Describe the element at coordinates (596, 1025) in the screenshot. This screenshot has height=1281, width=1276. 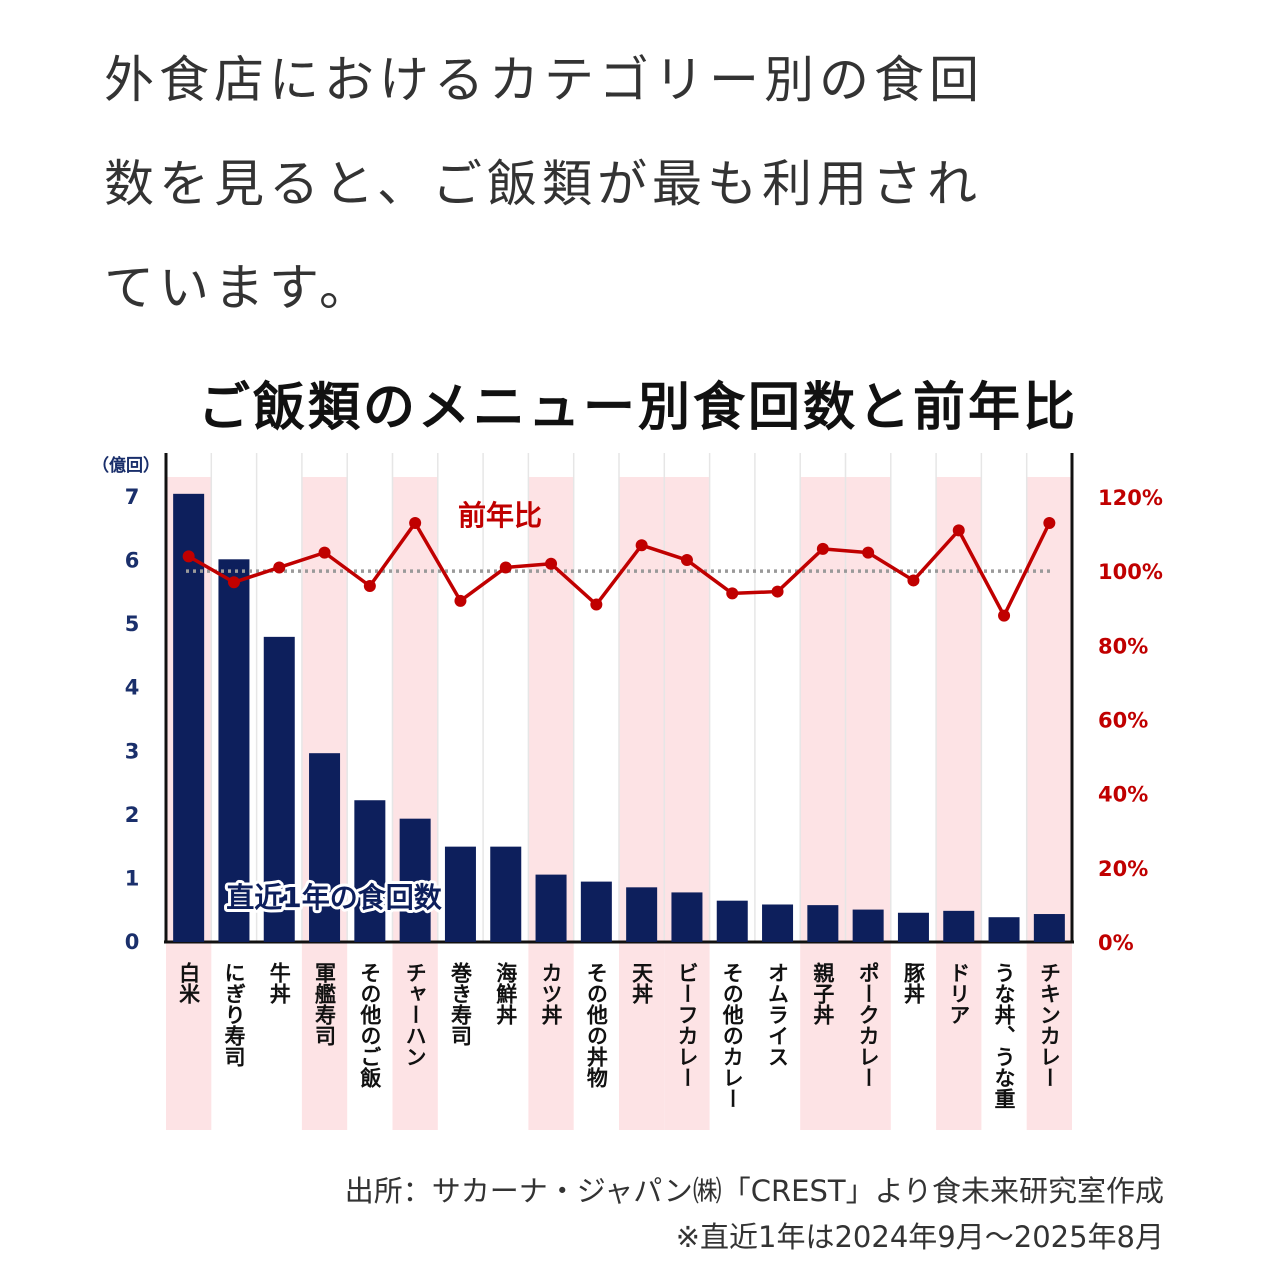
I see `category-label: その他の丼物` at that location.